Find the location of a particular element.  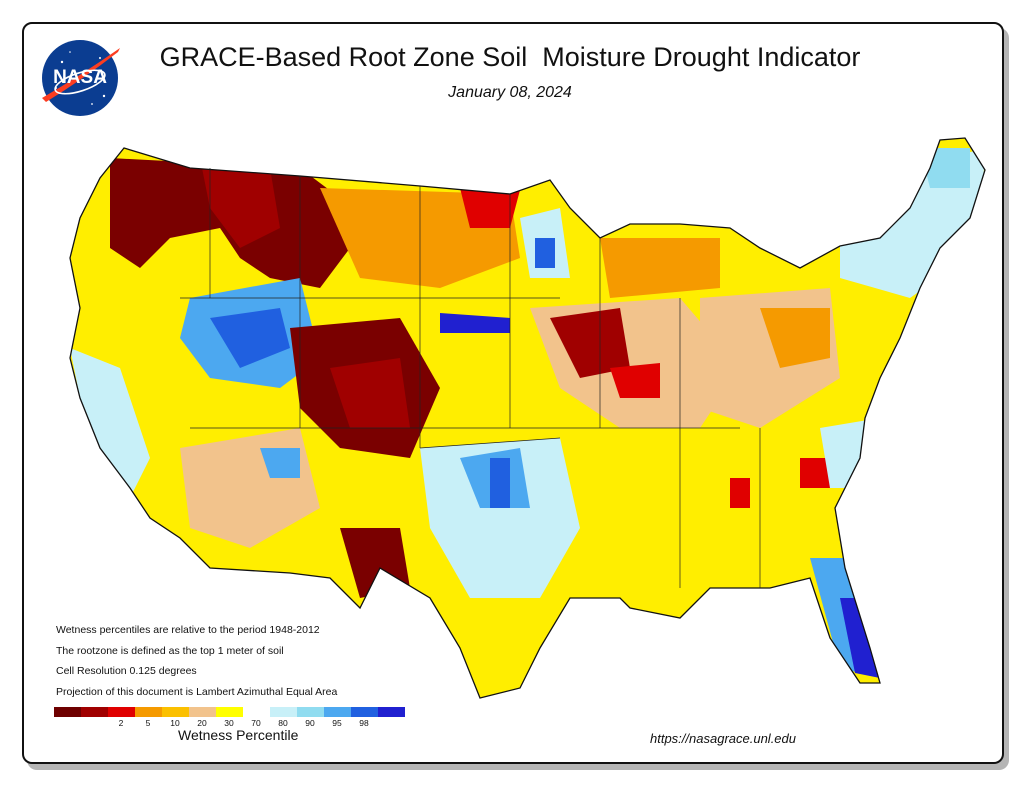

legend-tick: 20 is located at coordinates (202, 723).